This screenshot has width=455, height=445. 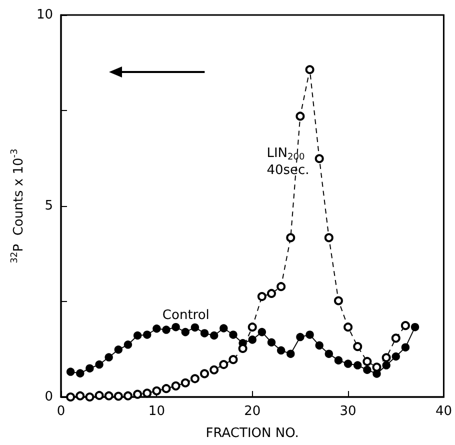 I want to click on x-tick-label: 20, so click(x=252, y=411).